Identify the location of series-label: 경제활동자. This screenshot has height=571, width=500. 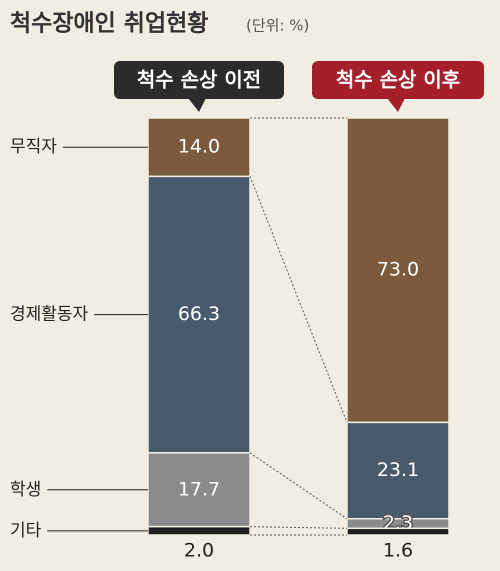
(49, 315).